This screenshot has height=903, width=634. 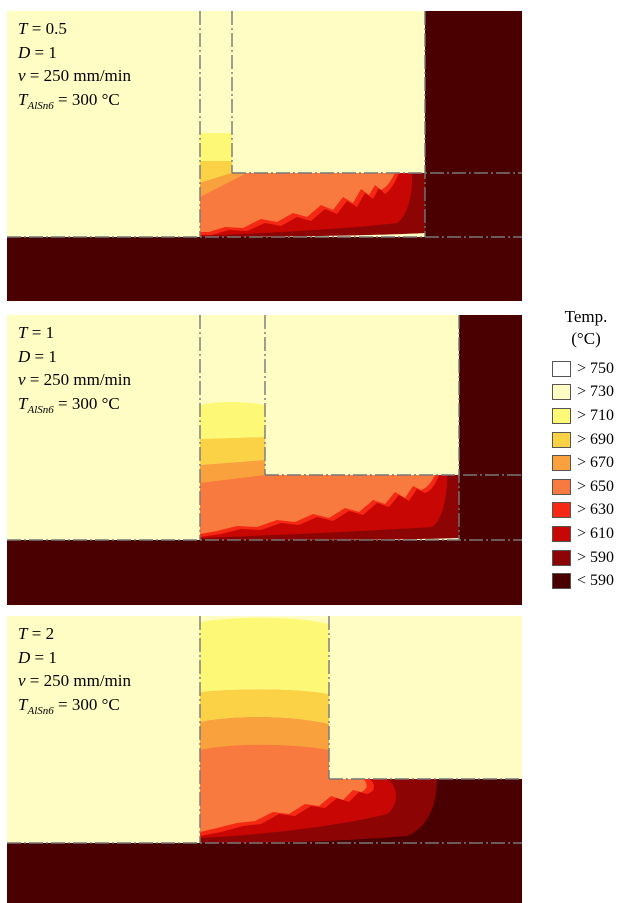 I want to click on legend-item: > 730, so click(x=593, y=393).